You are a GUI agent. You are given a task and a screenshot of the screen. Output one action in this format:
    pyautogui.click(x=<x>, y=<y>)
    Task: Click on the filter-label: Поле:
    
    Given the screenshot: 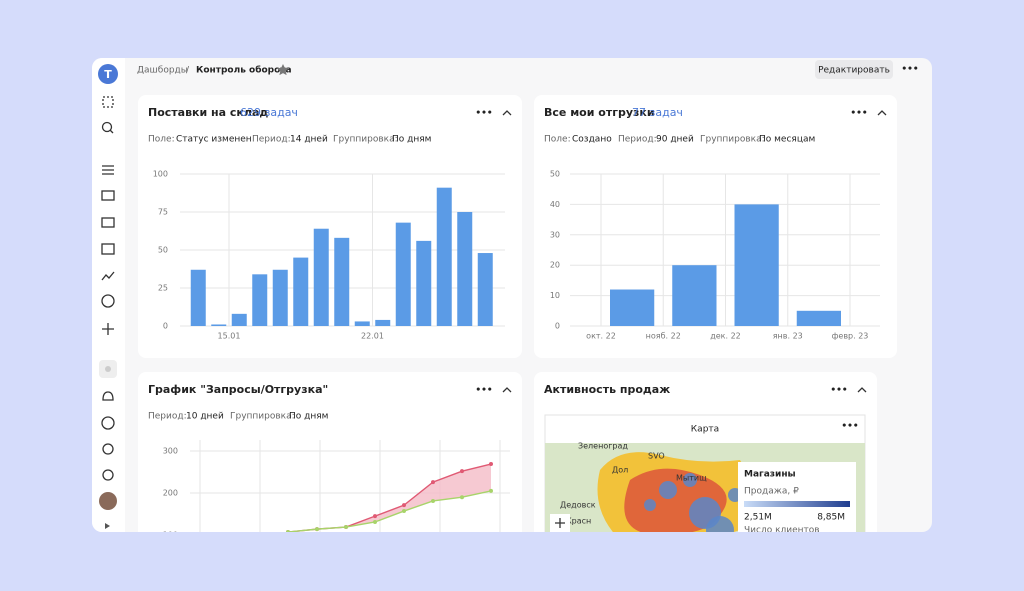 What is the action you would take?
    pyautogui.click(x=161, y=140)
    